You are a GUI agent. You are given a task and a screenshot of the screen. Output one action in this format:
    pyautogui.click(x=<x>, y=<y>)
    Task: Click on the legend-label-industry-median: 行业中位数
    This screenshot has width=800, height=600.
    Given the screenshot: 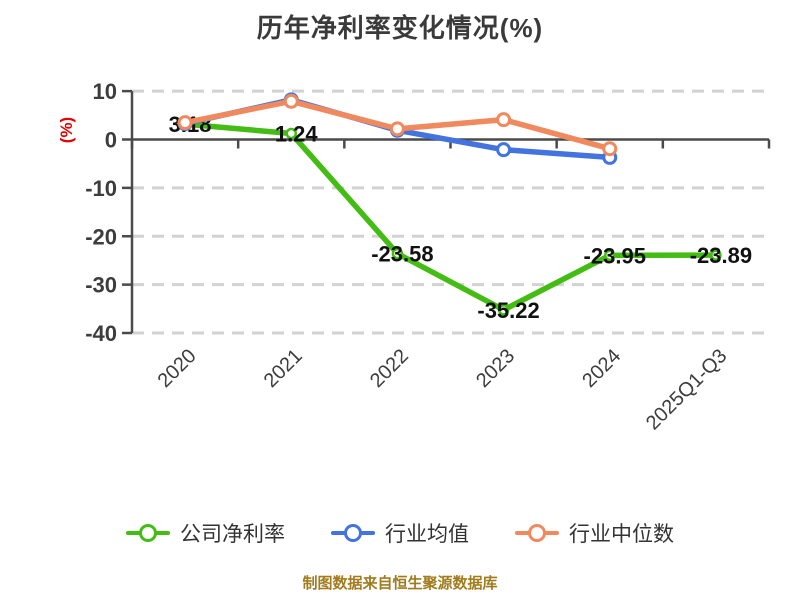 What is the action you would take?
    pyautogui.click(x=621, y=534)
    